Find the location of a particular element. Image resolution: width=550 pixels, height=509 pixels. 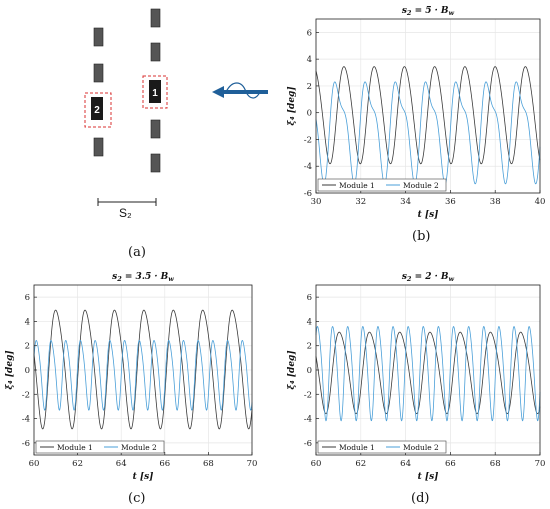

chart-title: s2 = 2 · Bw is located at coordinates (428, 277).